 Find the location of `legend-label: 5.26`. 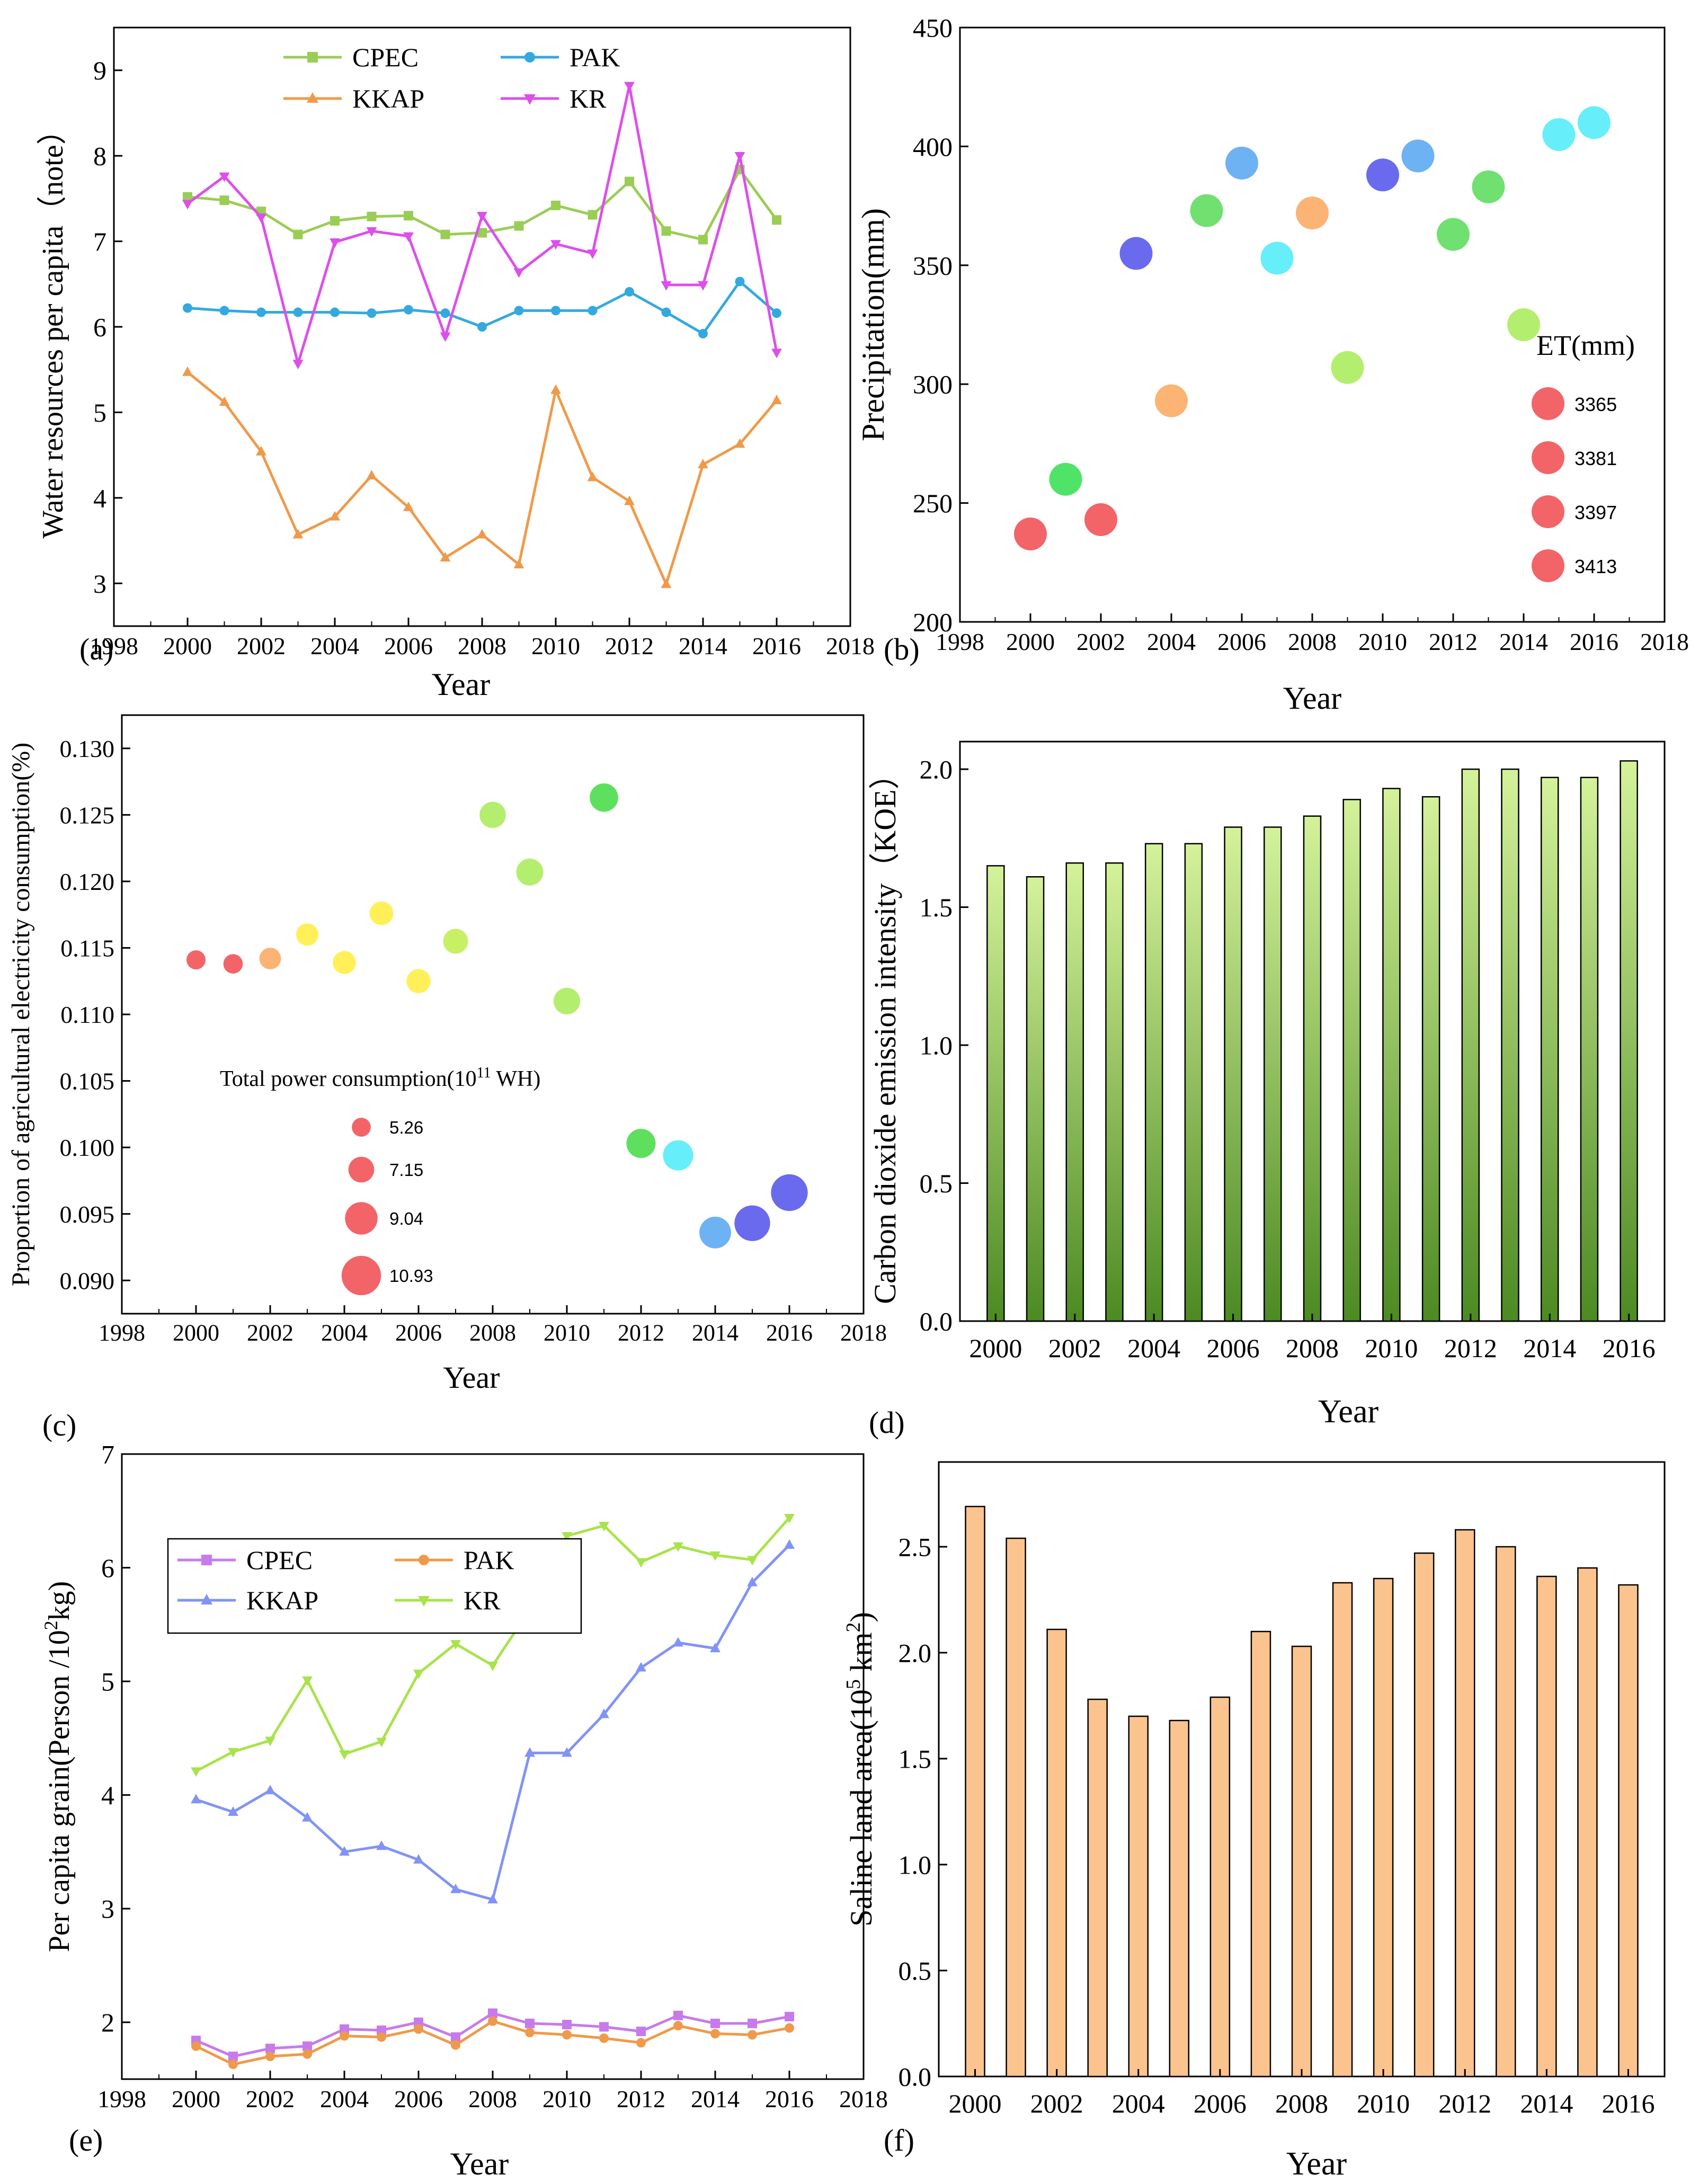

legend-label: 5.26 is located at coordinates (406, 1127).